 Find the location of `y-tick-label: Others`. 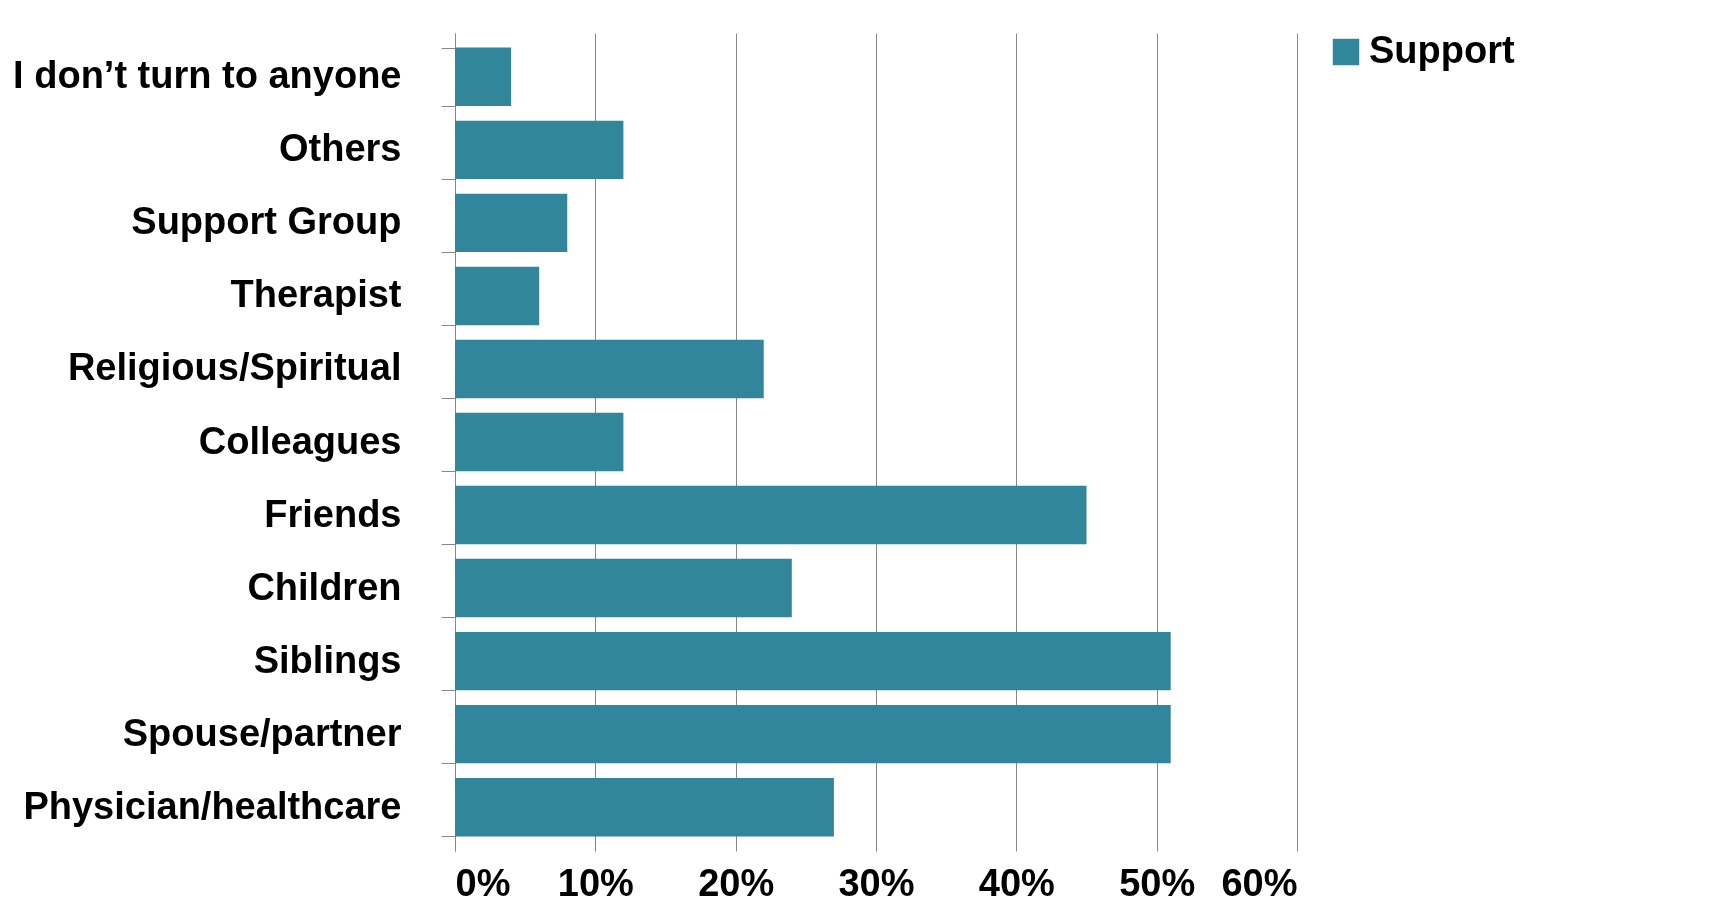

y-tick-label: Others is located at coordinates (340, 148).